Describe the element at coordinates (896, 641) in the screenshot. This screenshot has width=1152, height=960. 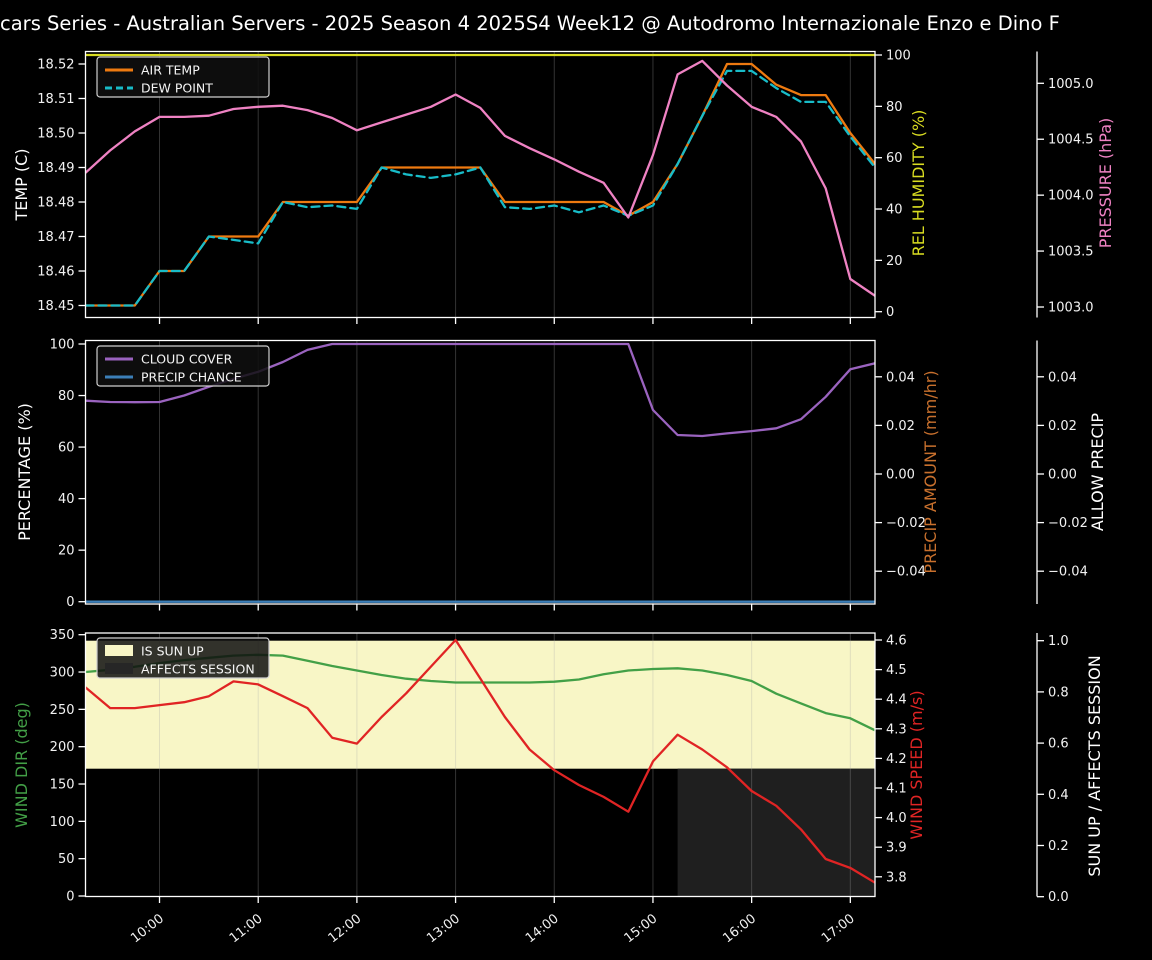
I see `ytick-label: 4.6` at that location.